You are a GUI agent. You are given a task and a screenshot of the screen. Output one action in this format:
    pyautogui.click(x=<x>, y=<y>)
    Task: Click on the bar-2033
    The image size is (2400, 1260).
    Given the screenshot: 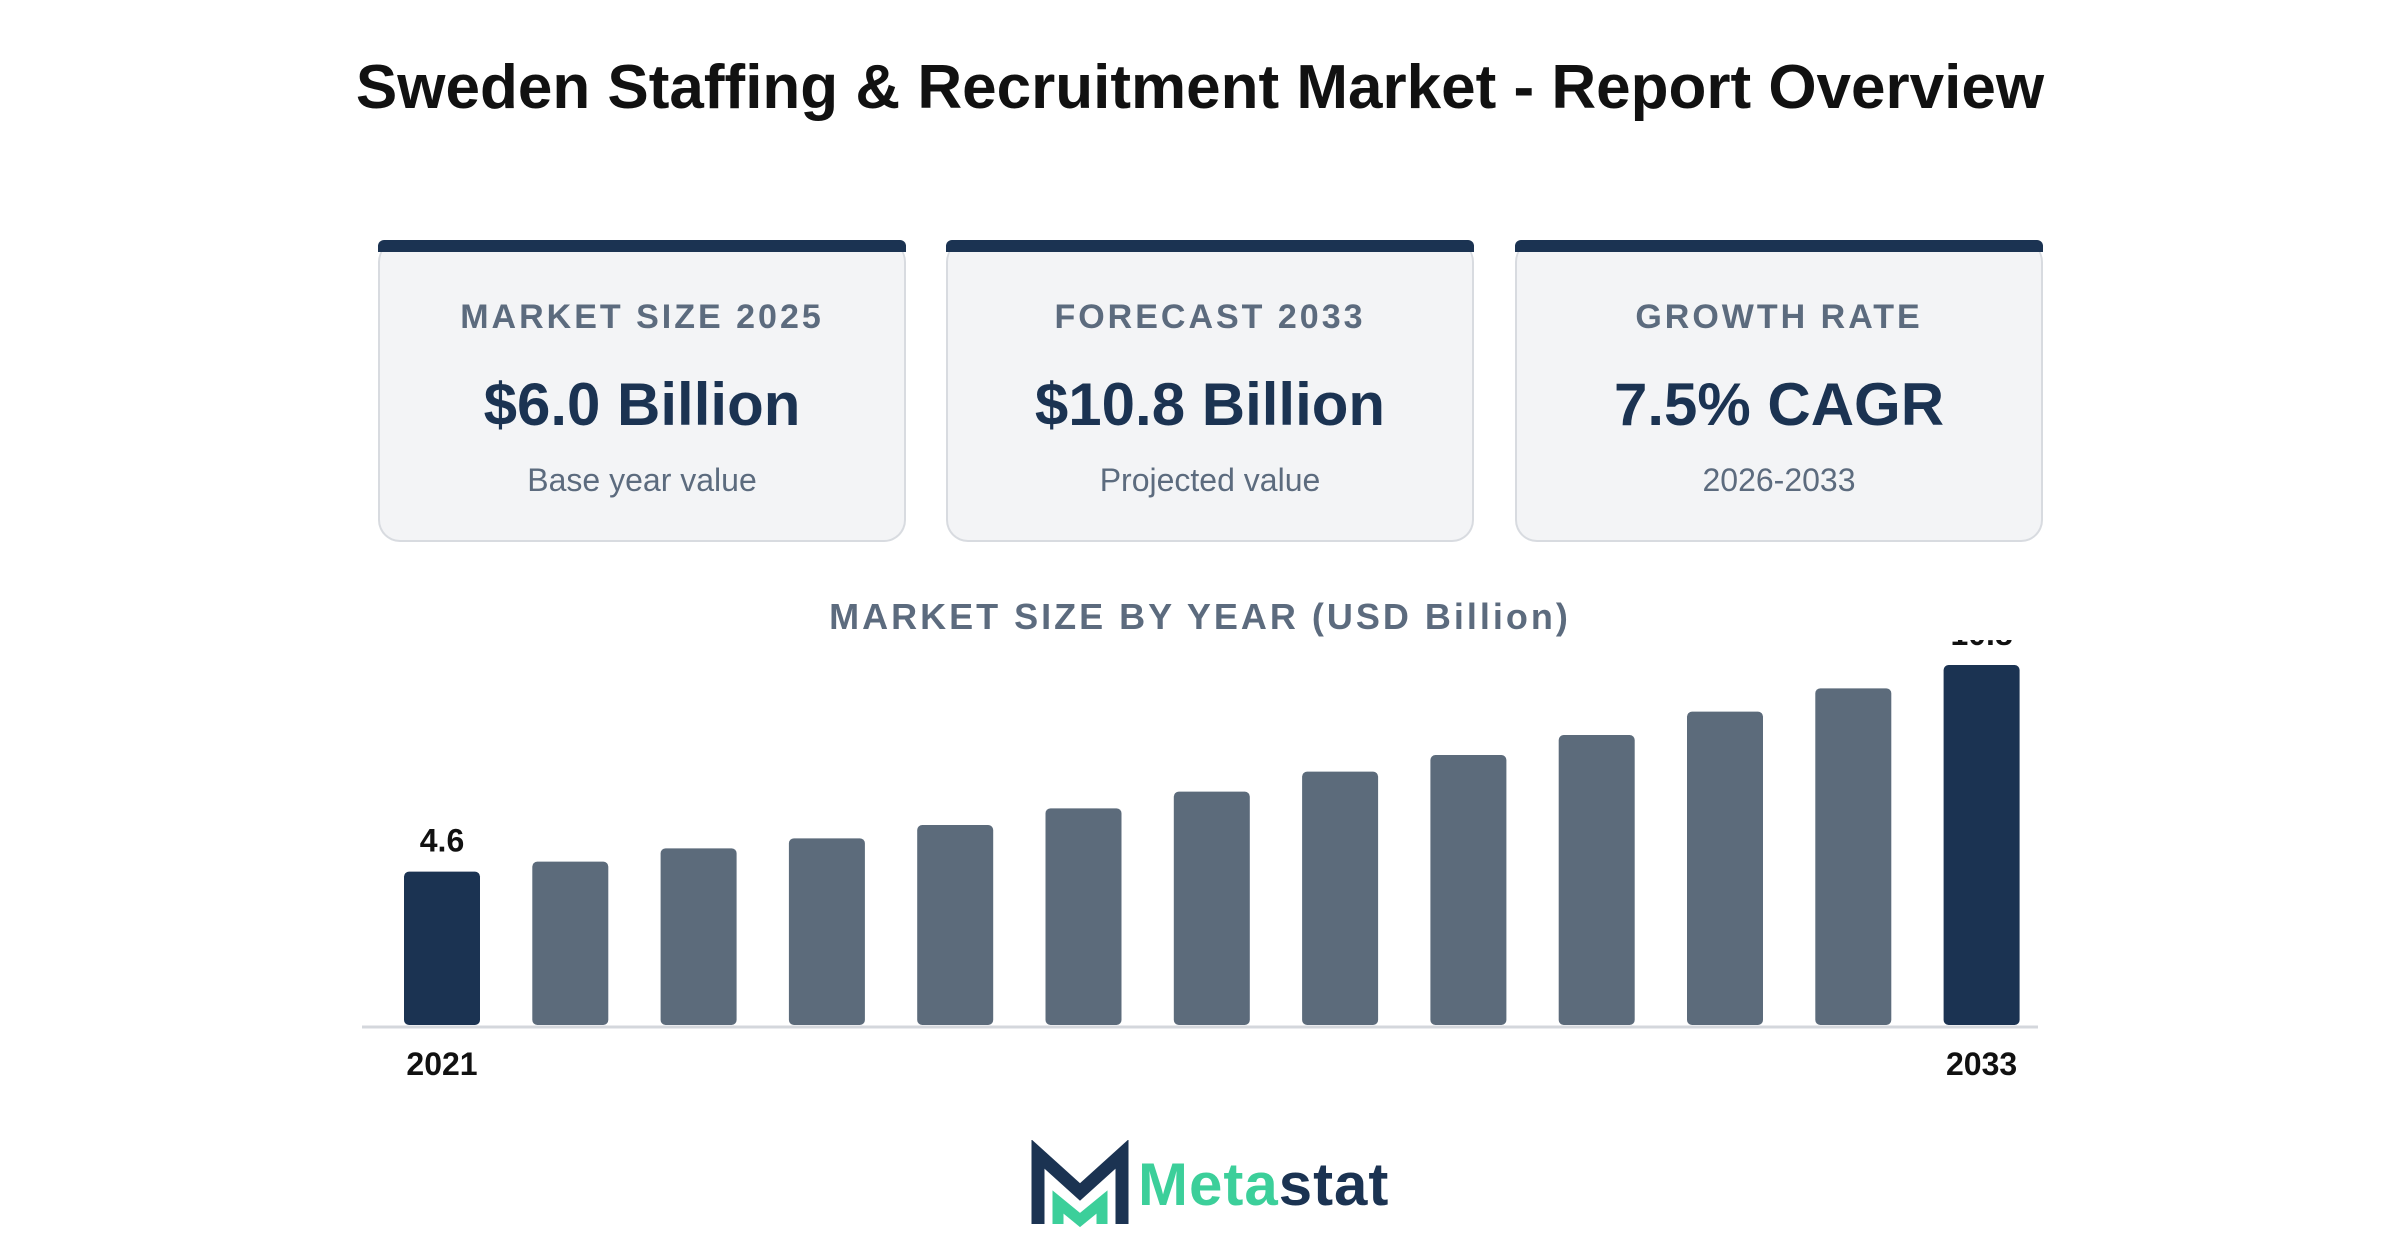 What is the action you would take?
    pyautogui.click(x=1981, y=845)
    